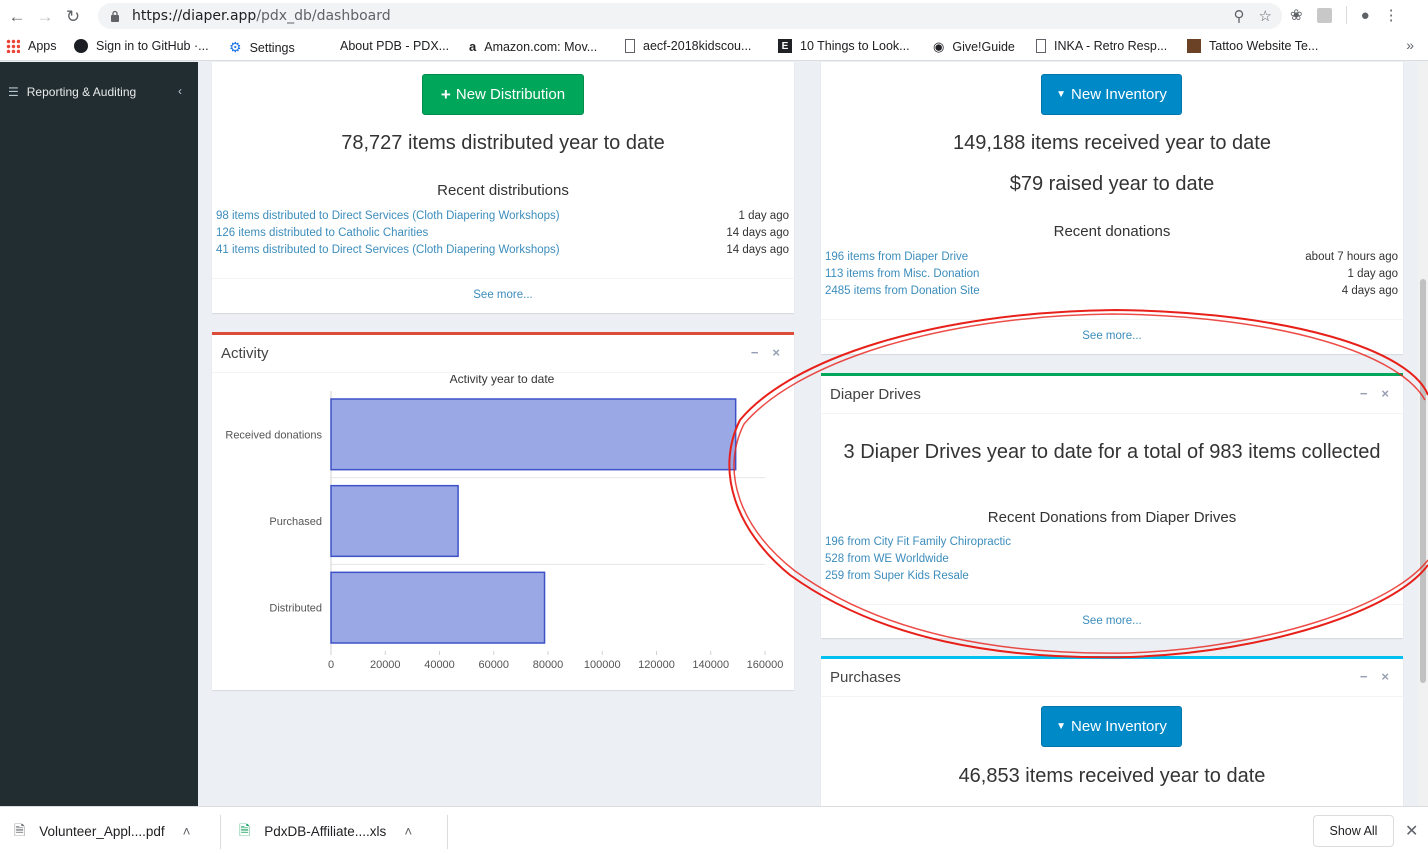 This screenshot has height=855, width=1428. Describe the element at coordinates (31, 46) in the screenshot. I see `bookmark-apps: Apps` at that location.